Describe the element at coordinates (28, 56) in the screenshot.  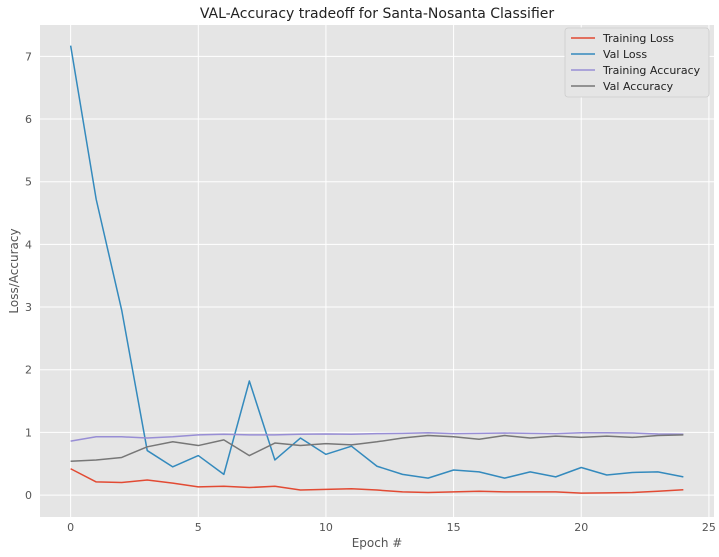
I see `y-tick-label: 7` at that location.